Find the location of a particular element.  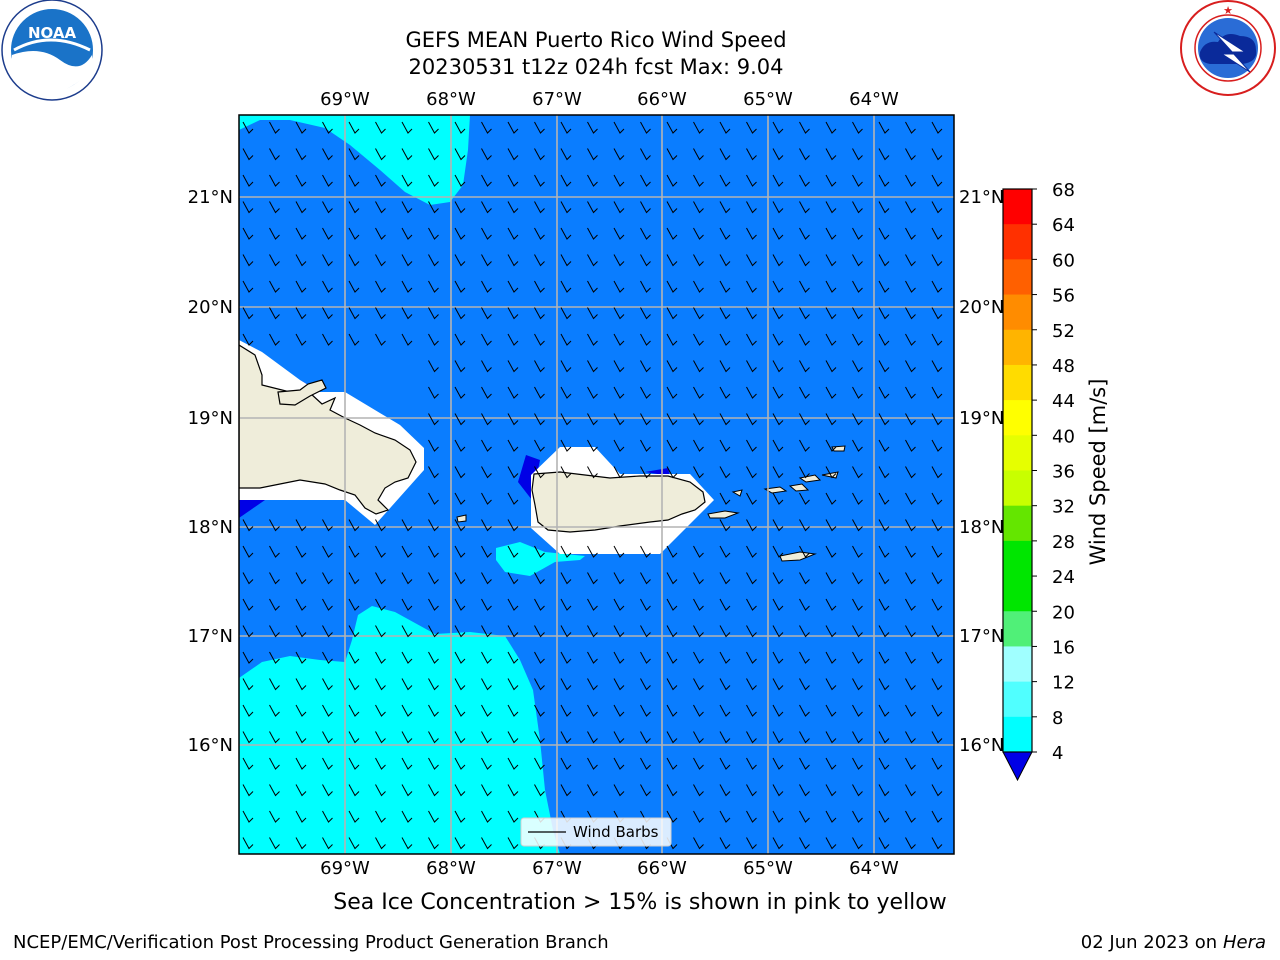

lat-label-left: 19°N is located at coordinates (210, 418).